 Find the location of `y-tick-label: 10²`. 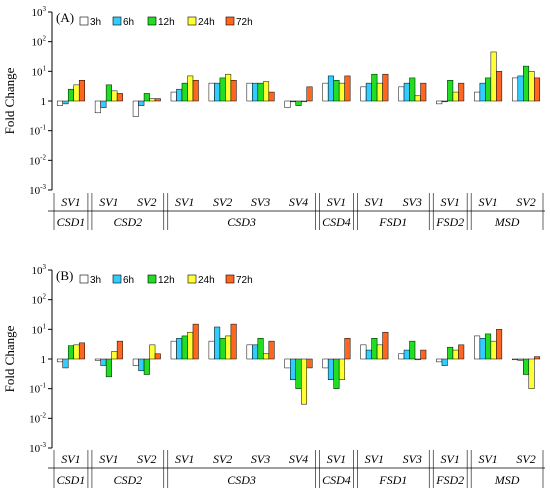

y-tick-label: 10² is located at coordinates (39, 42).